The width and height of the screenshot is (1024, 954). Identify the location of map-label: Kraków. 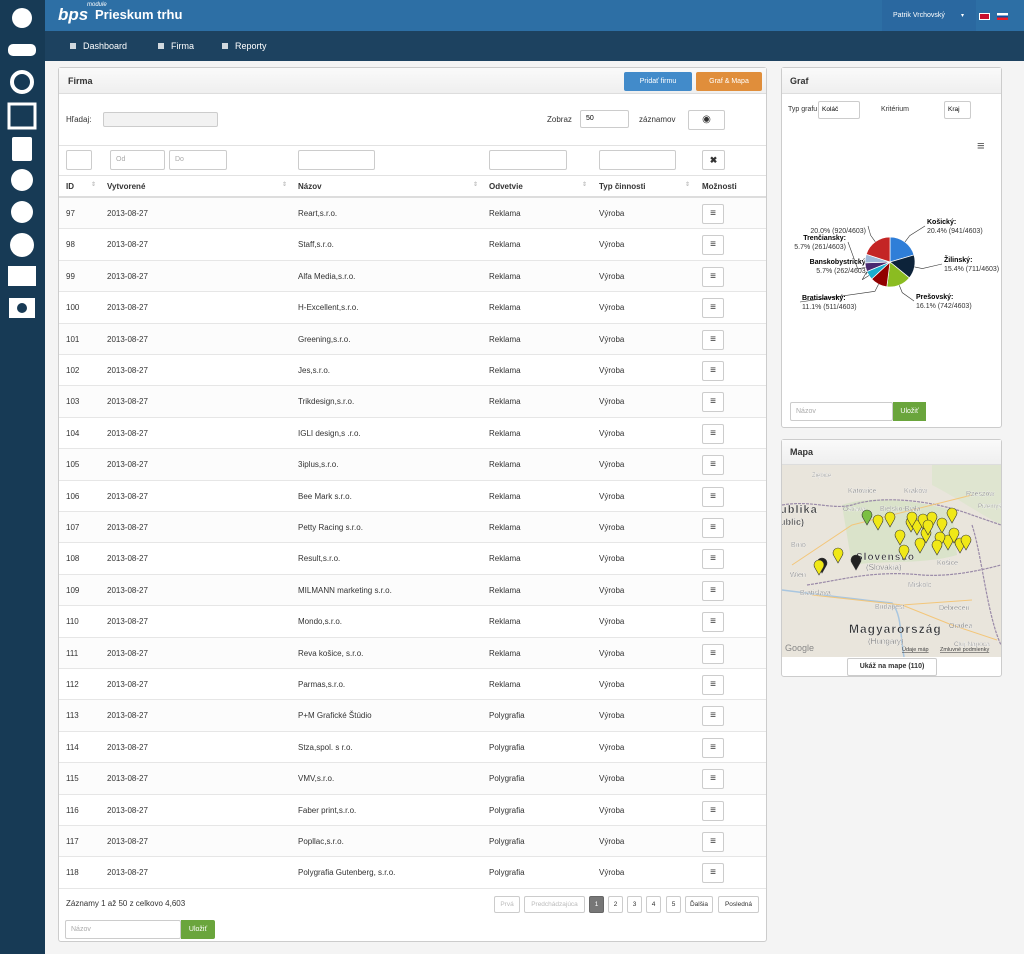
(916, 491).